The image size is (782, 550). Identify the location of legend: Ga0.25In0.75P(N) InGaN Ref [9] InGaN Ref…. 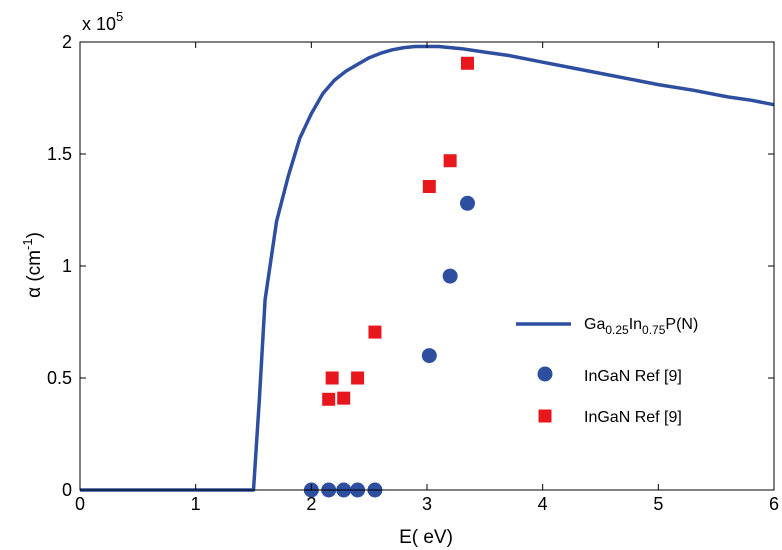
(607, 371).